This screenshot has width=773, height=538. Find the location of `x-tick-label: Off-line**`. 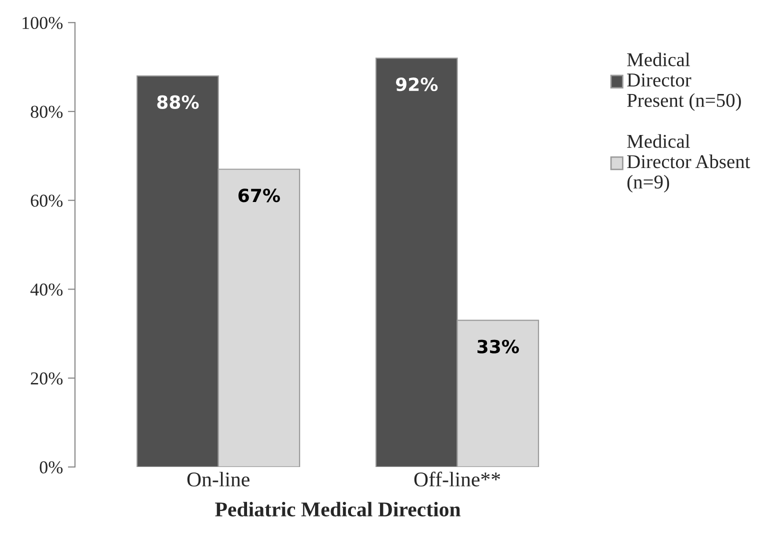

x-tick-label: Off-line** is located at coordinates (457, 479).